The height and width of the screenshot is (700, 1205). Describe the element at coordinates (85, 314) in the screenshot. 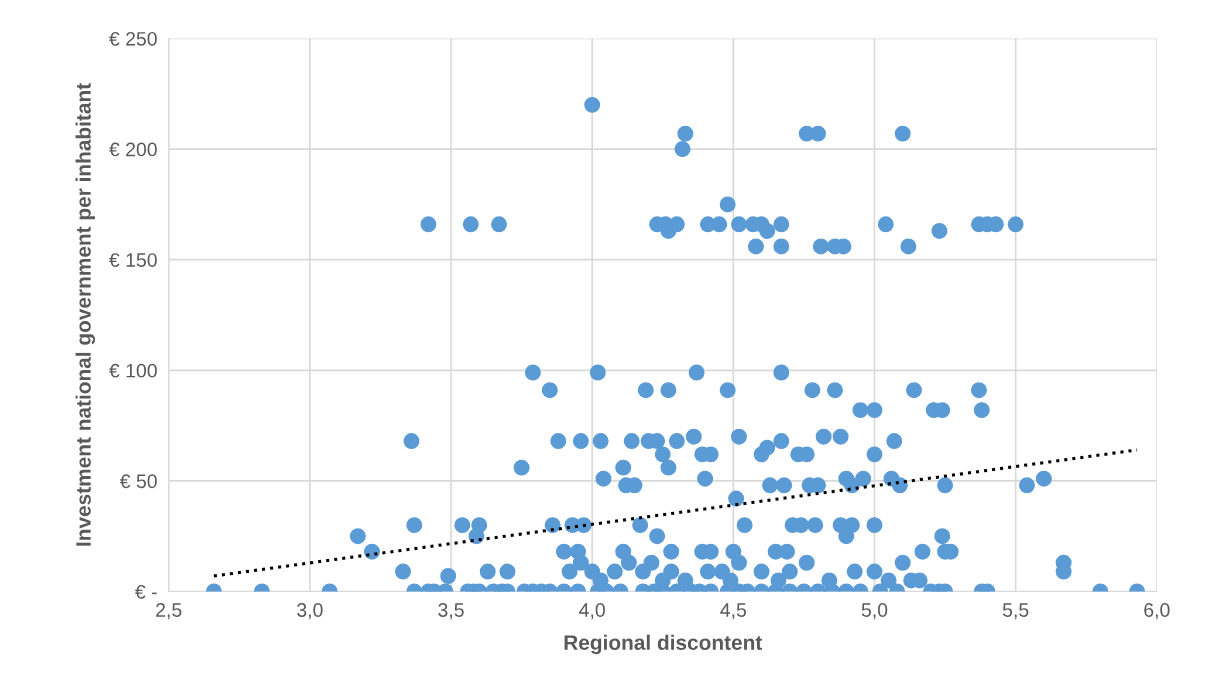

I see `y-axis-title: Investment national government per inhabitant` at that location.